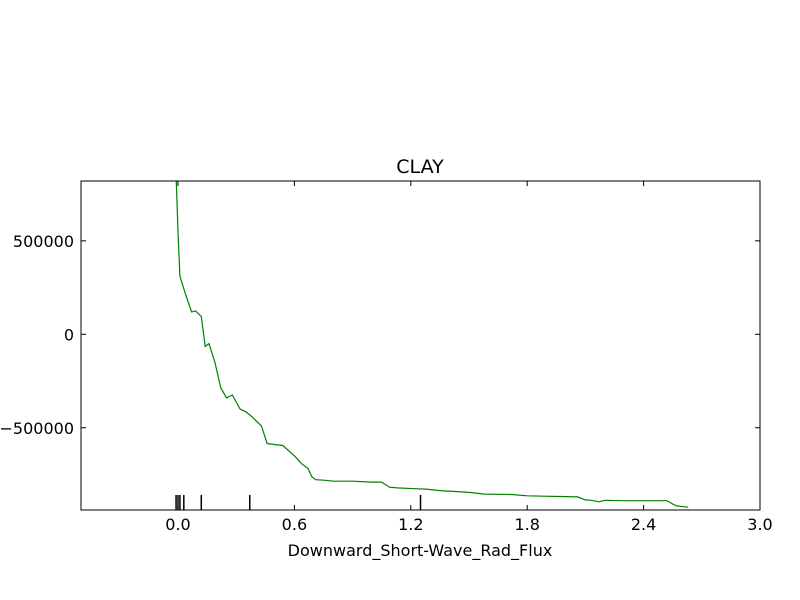  Describe the element at coordinates (420, 167) in the screenshot. I see `chart-title: CLAY` at that location.